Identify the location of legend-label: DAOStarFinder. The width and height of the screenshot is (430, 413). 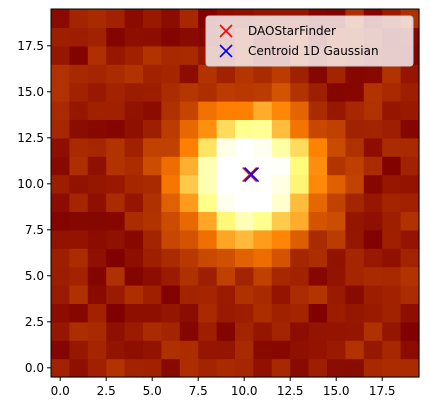
(292, 31).